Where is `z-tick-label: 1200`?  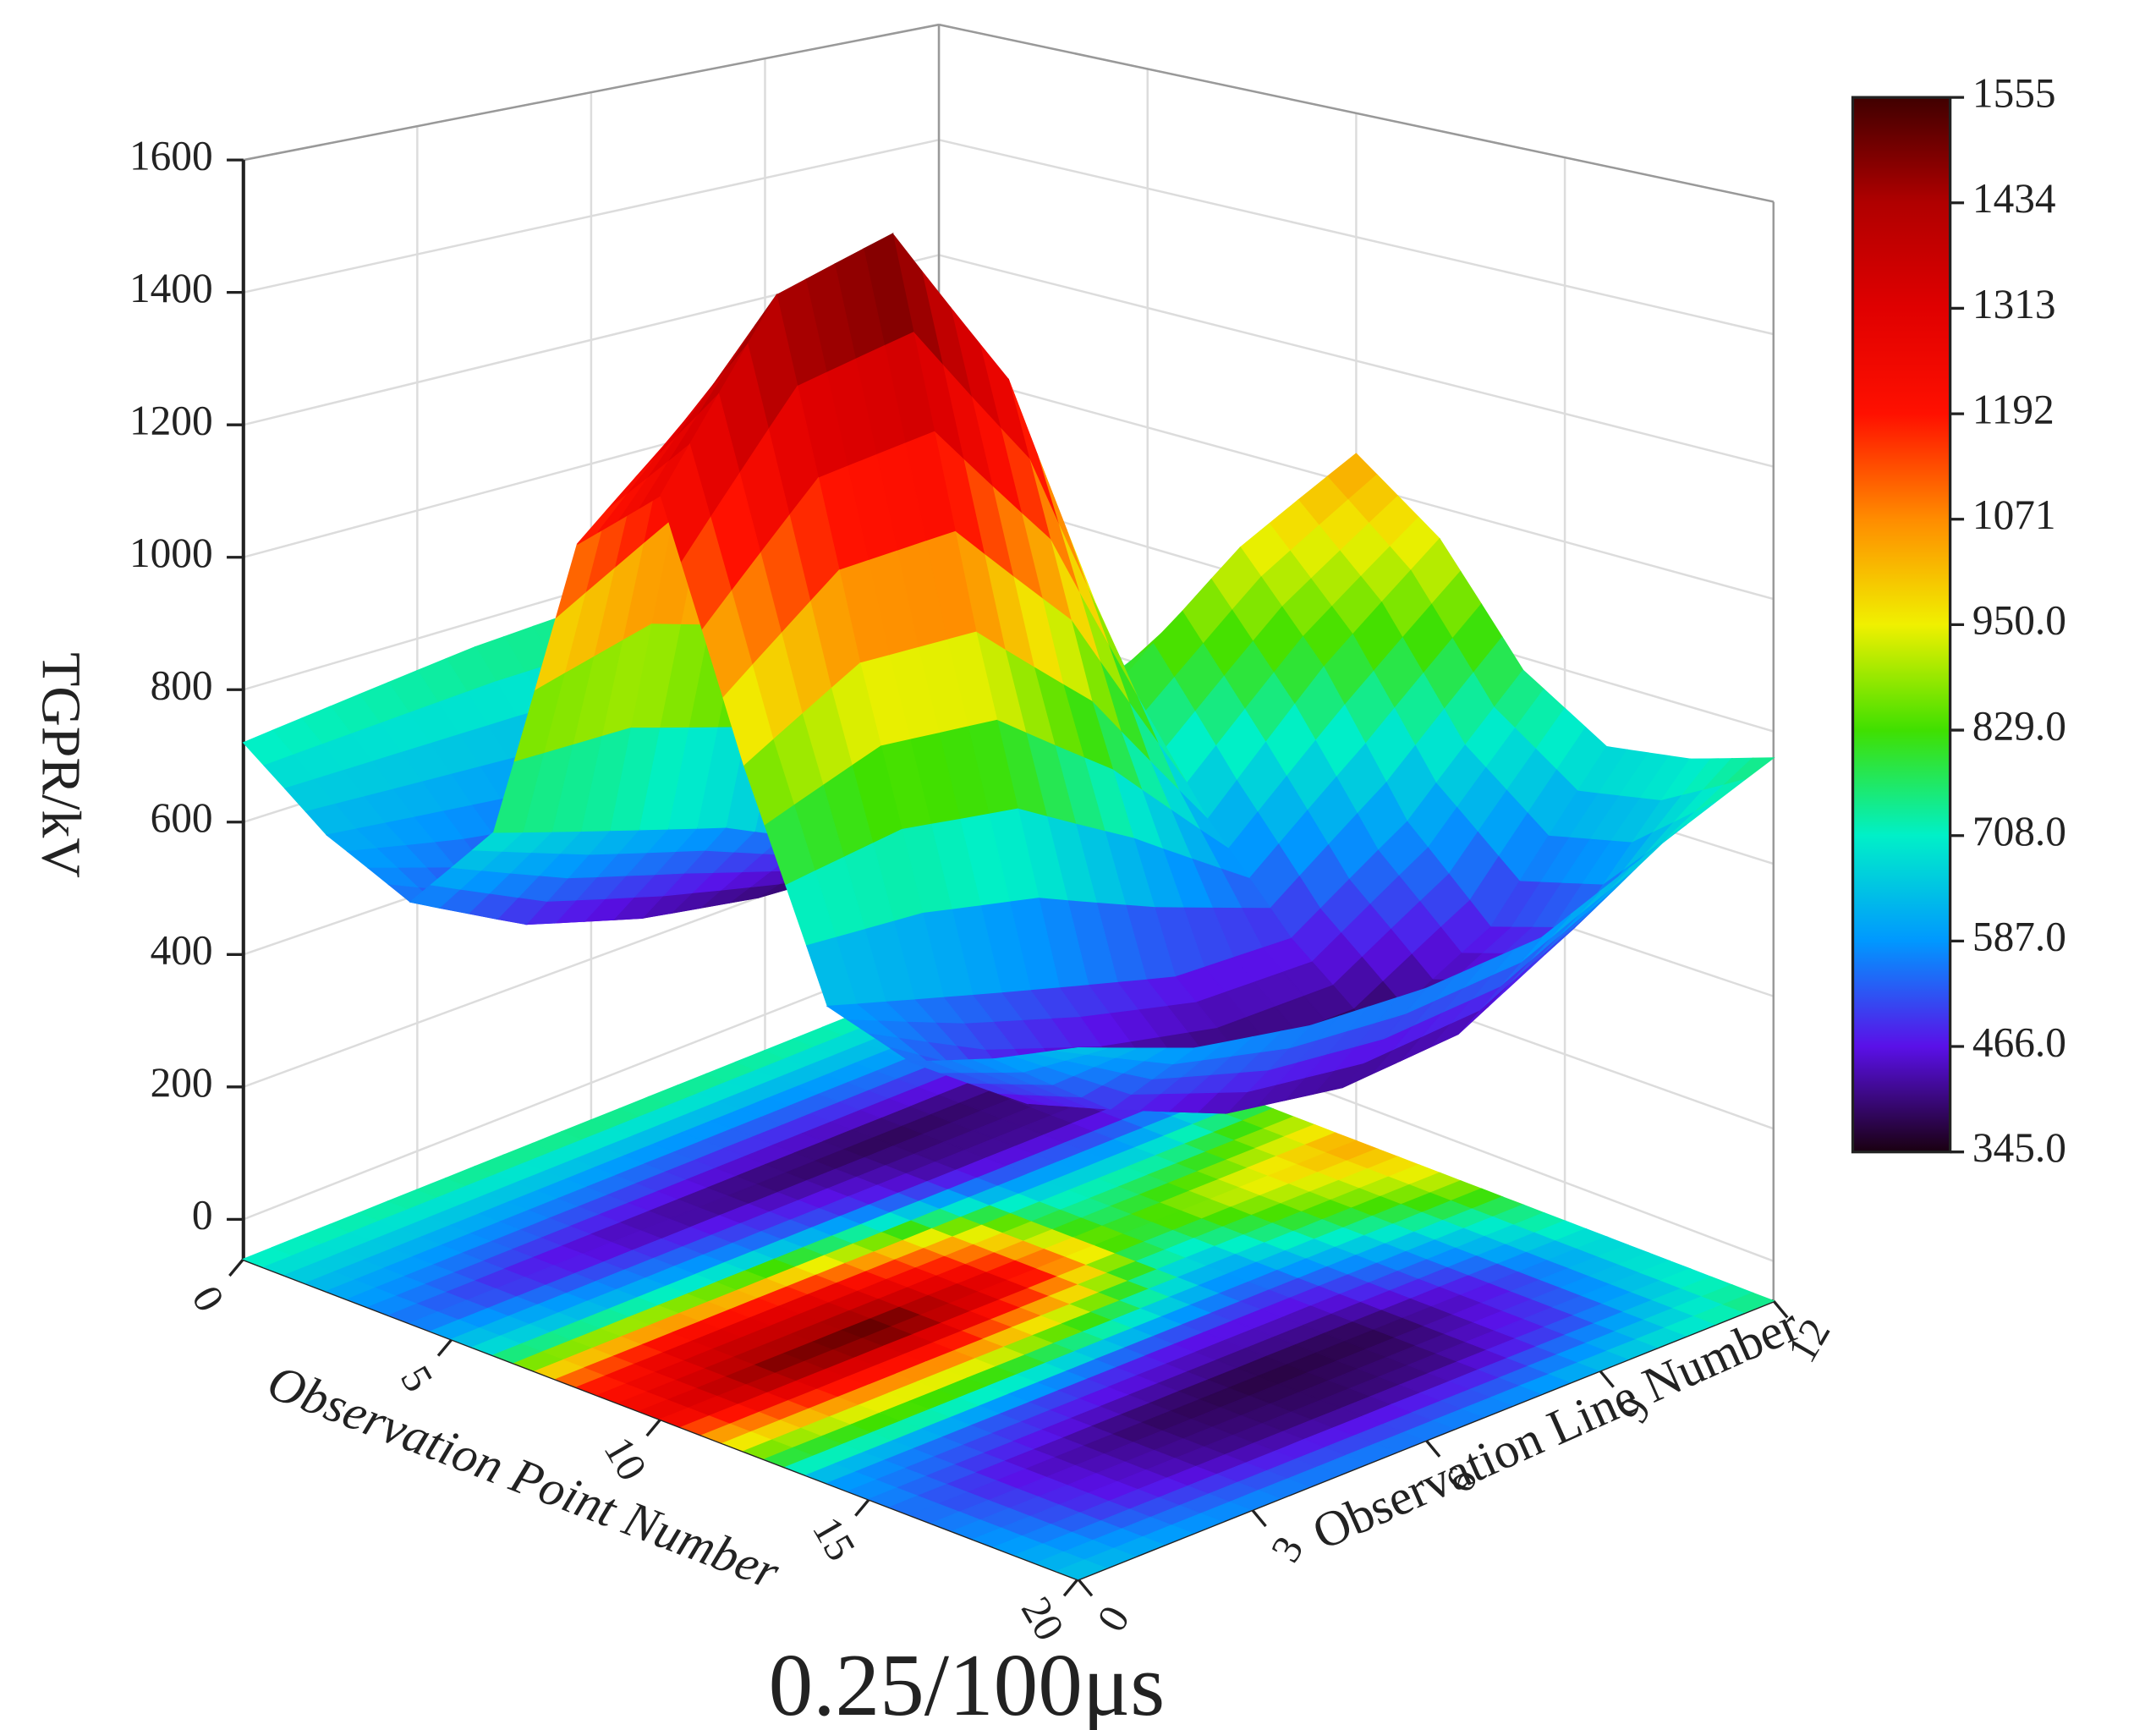 z-tick-label: 1200 is located at coordinates (171, 421).